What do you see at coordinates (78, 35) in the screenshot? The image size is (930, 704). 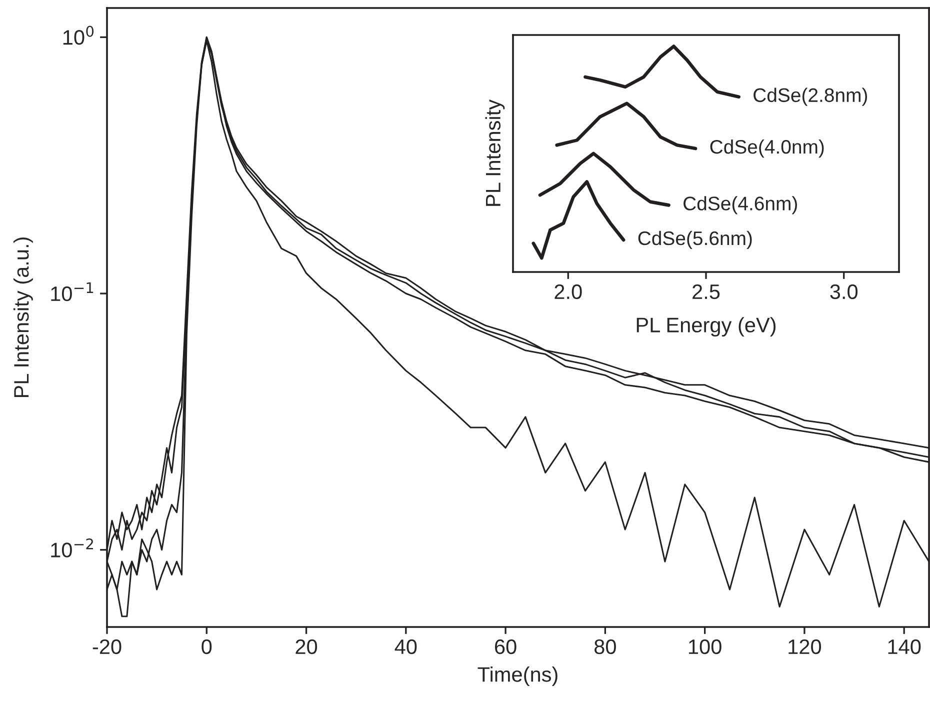 I see `y-tick-label: 10$^{0}$` at bounding box center [78, 35].